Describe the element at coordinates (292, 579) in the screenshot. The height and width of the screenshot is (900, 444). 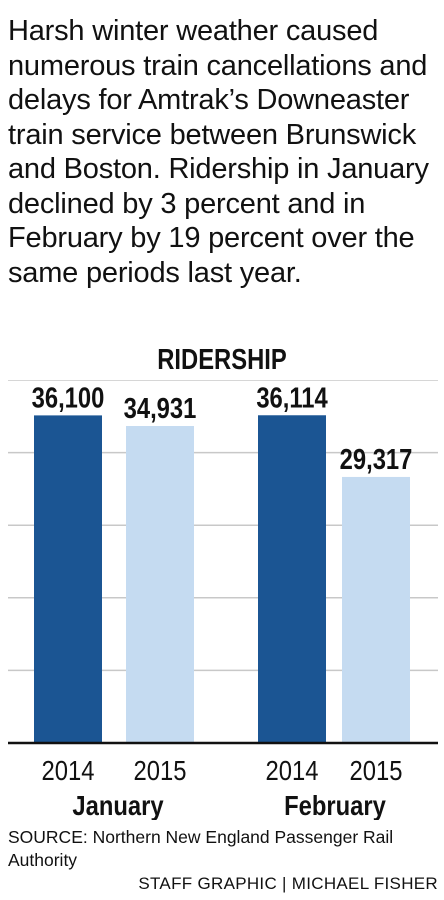
I see `bar-february-2014` at that location.